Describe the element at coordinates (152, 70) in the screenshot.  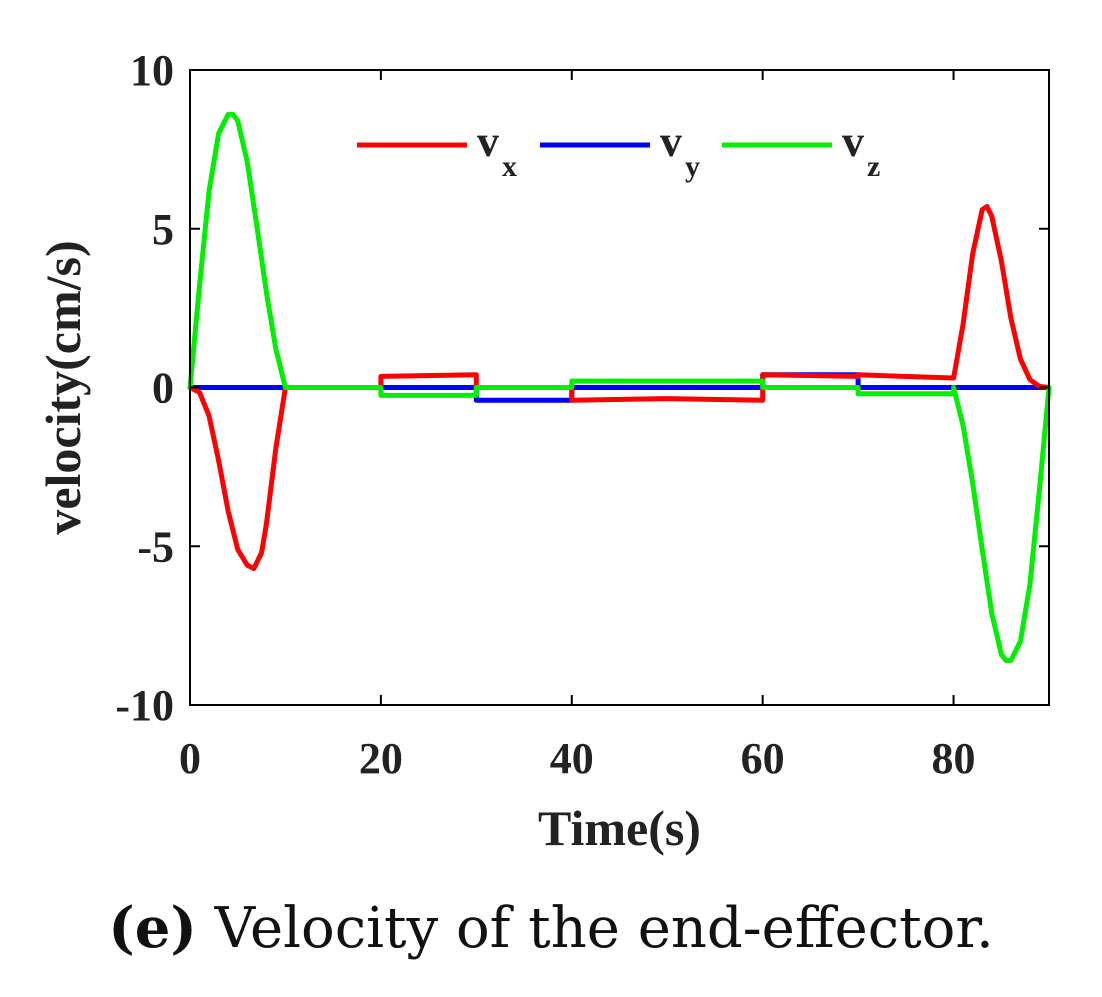
I see `y-tick-label: 10` at that location.